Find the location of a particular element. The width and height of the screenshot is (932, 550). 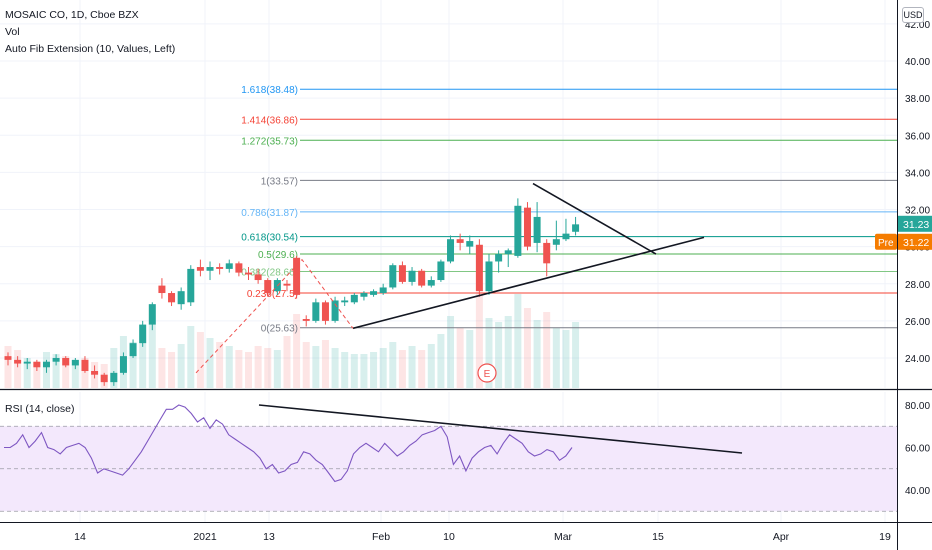

rsi-line is located at coordinates (288, 443).